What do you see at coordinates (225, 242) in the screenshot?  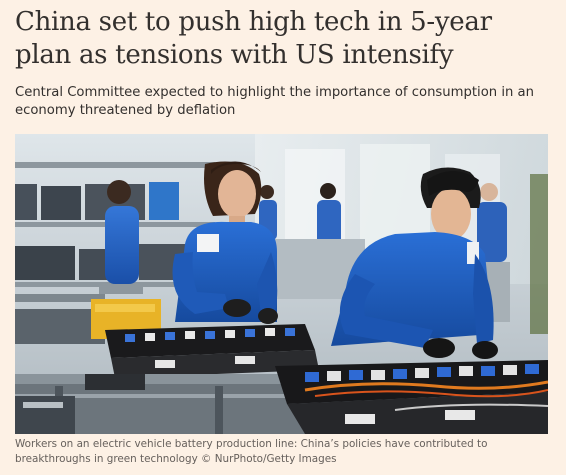 I see `worker-woman` at bounding box center [225, 242].